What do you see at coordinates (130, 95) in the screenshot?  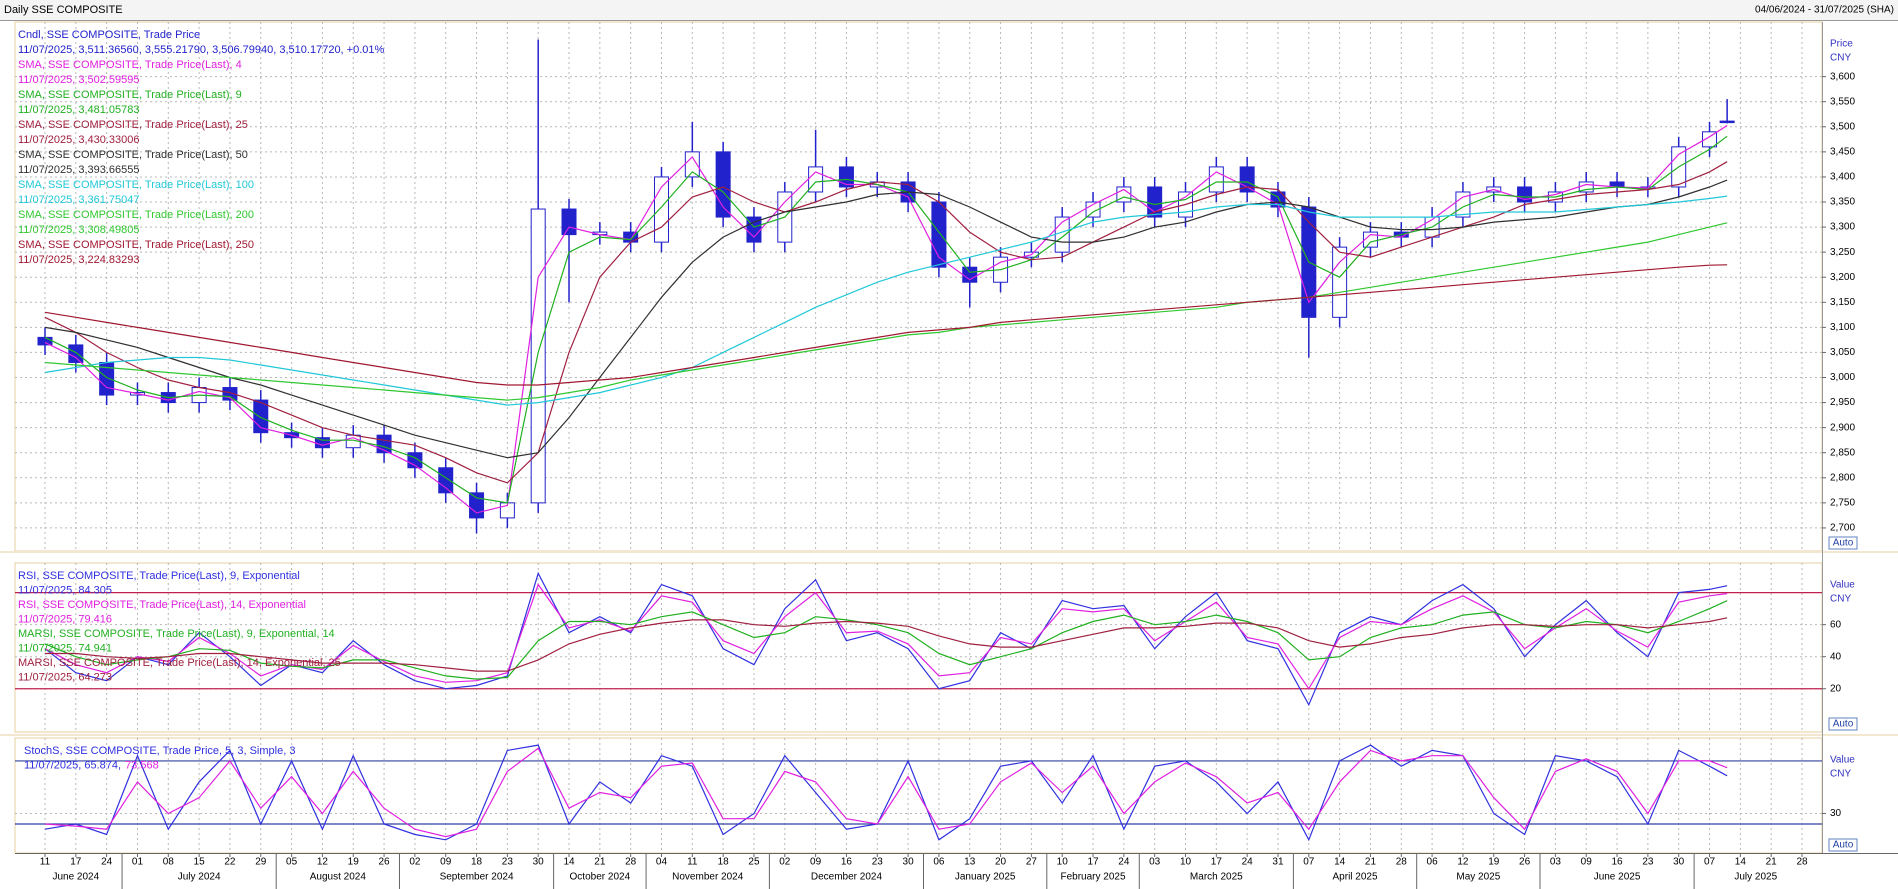 I see `legend-entry: SMA, SSE COMPOSITE, Trade Price(Last), 9` at bounding box center [130, 95].